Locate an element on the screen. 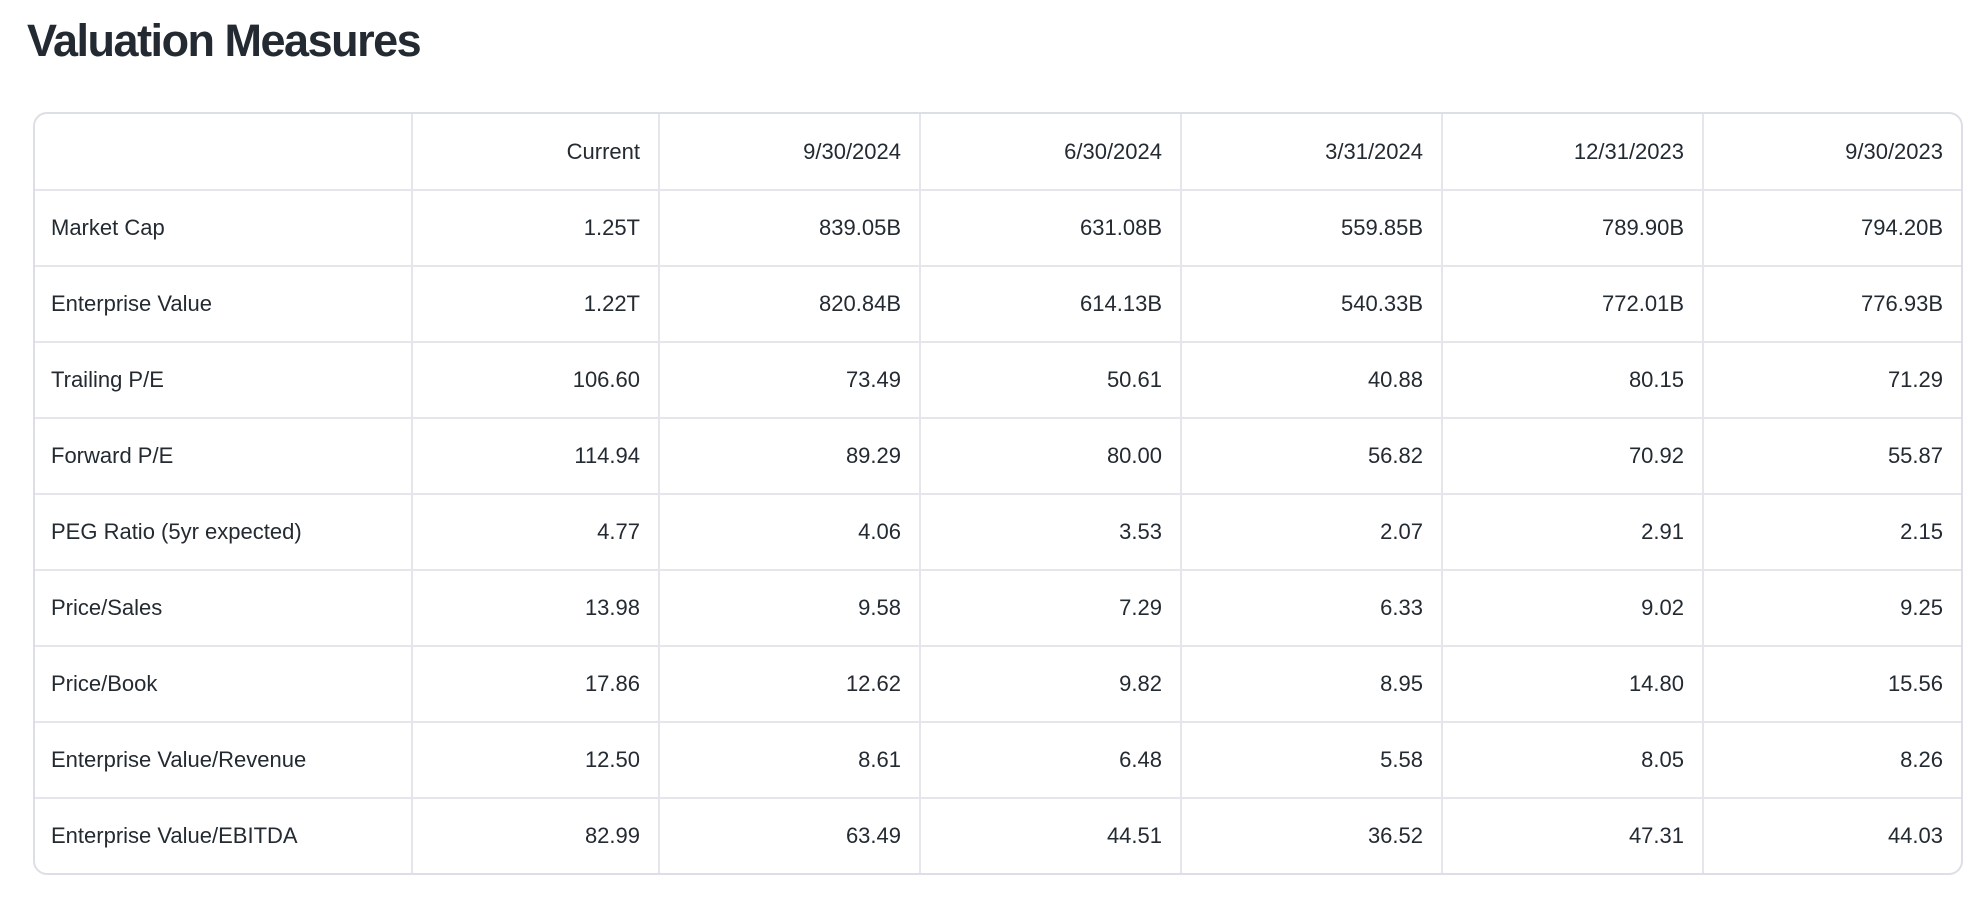  value-cell: 12.62 is located at coordinates (789, 684).